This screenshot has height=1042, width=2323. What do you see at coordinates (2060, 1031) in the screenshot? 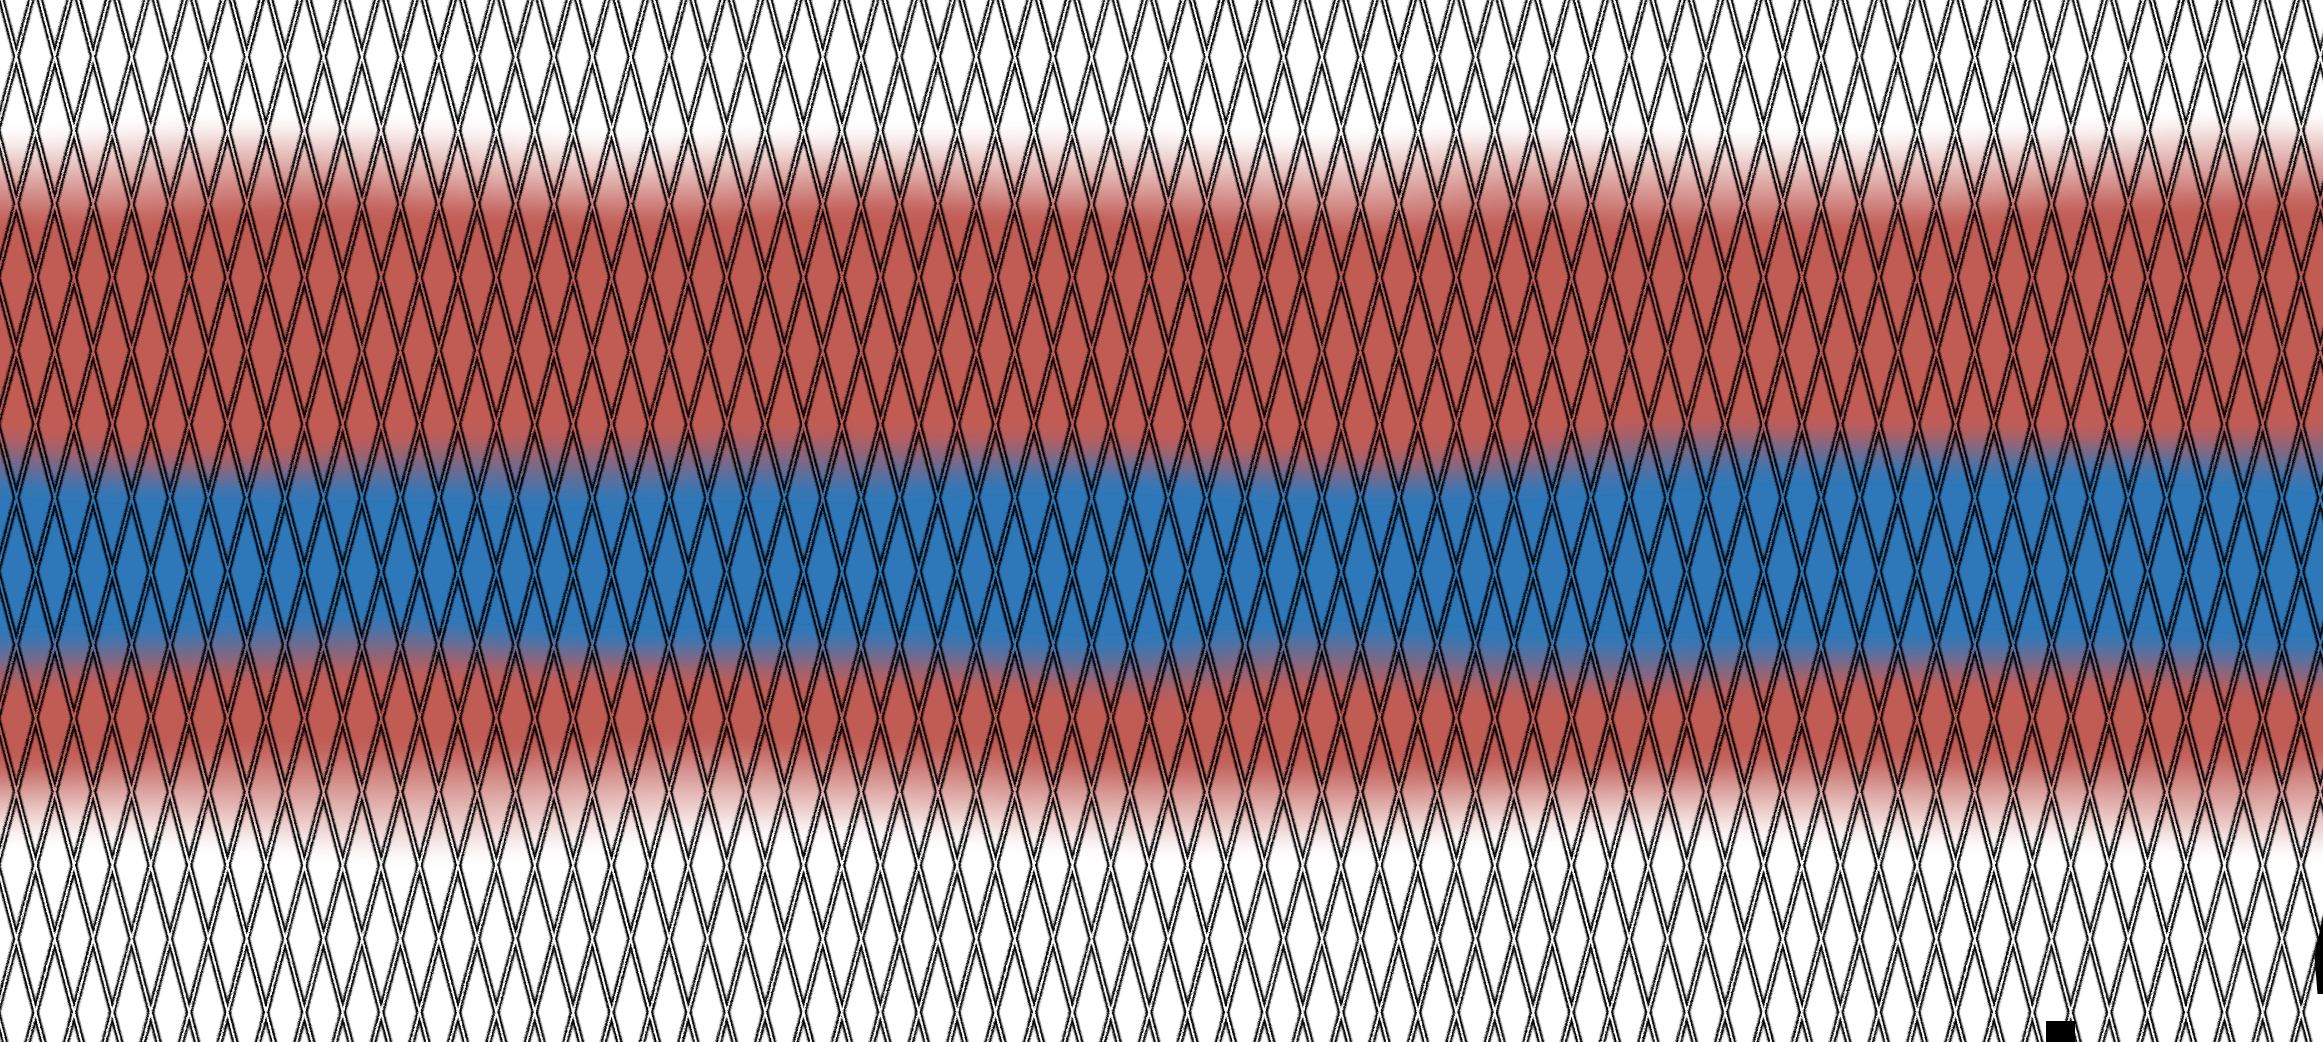
I see `black-rectangle-artifact` at bounding box center [2060, 1031].